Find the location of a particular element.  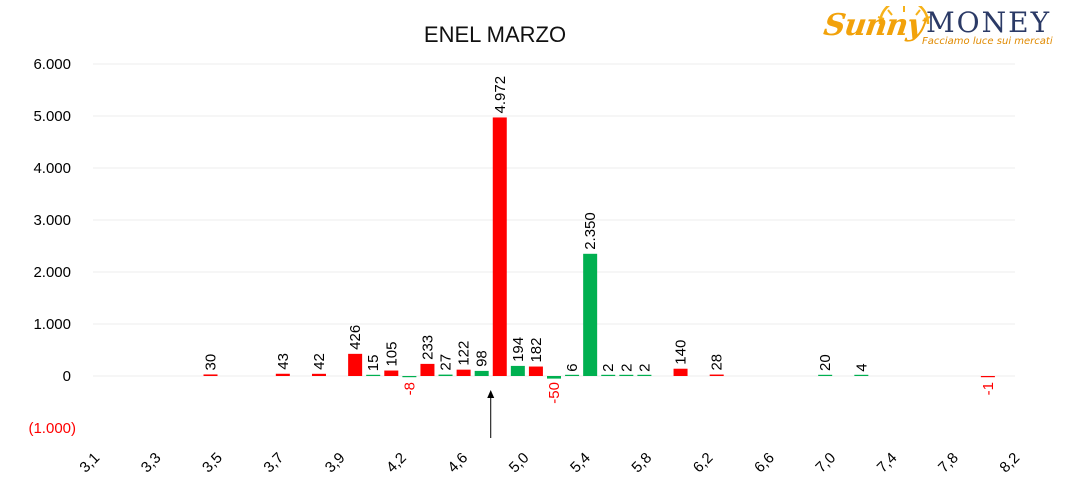

x-tick-label: 7,8 is located at coordinates (948, 462).